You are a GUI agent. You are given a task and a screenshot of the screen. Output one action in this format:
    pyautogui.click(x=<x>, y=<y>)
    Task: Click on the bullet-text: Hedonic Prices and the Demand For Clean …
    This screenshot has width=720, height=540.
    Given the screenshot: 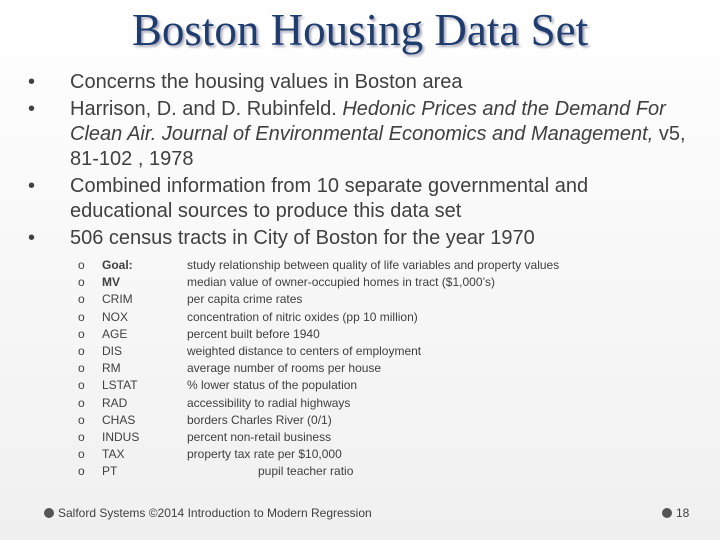 What is the action you would take?
    pyautogui.click(x=368, y=121)
    